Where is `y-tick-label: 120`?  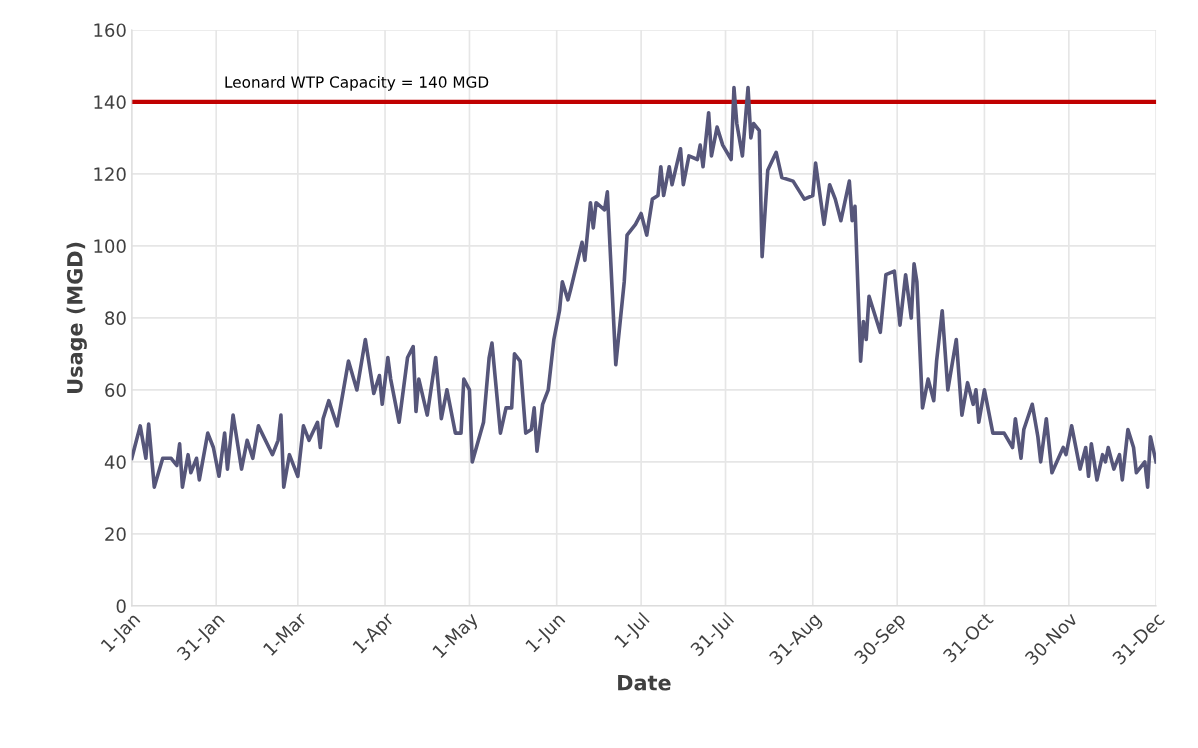 y-tick-label: 120 is located at coordinates (110, 174).